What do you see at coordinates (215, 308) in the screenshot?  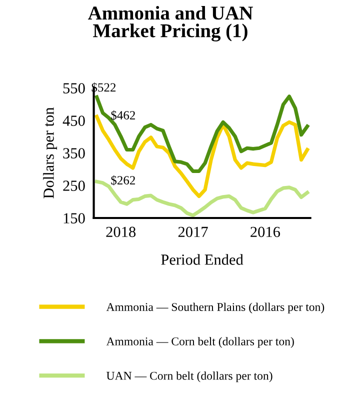 I see `legend-label: Ammonia — Southern Plains (dollars per ton)` at bounding box center [215, 308].